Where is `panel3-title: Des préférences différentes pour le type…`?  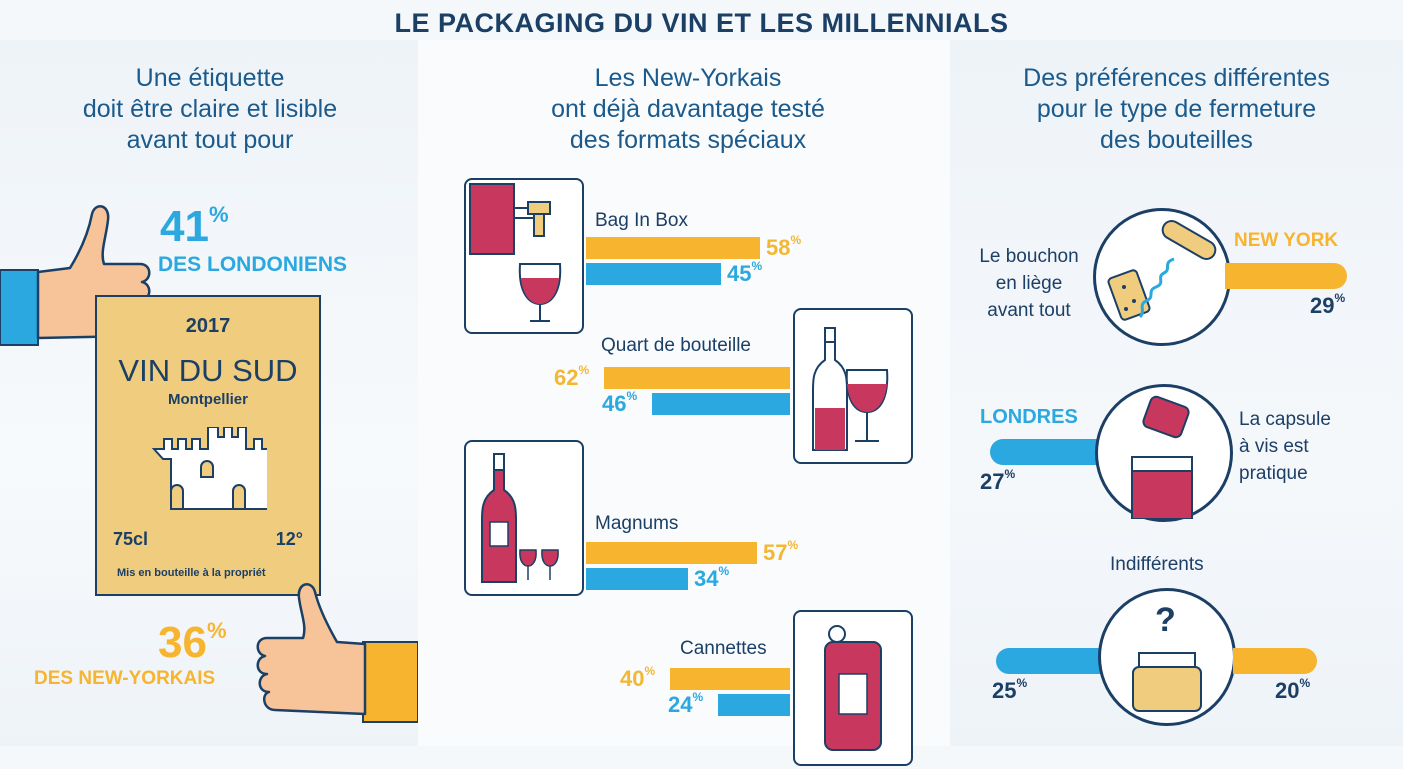
panel3-title: Des préférences différentes pour le type… is located at coordinates (1176, 109).